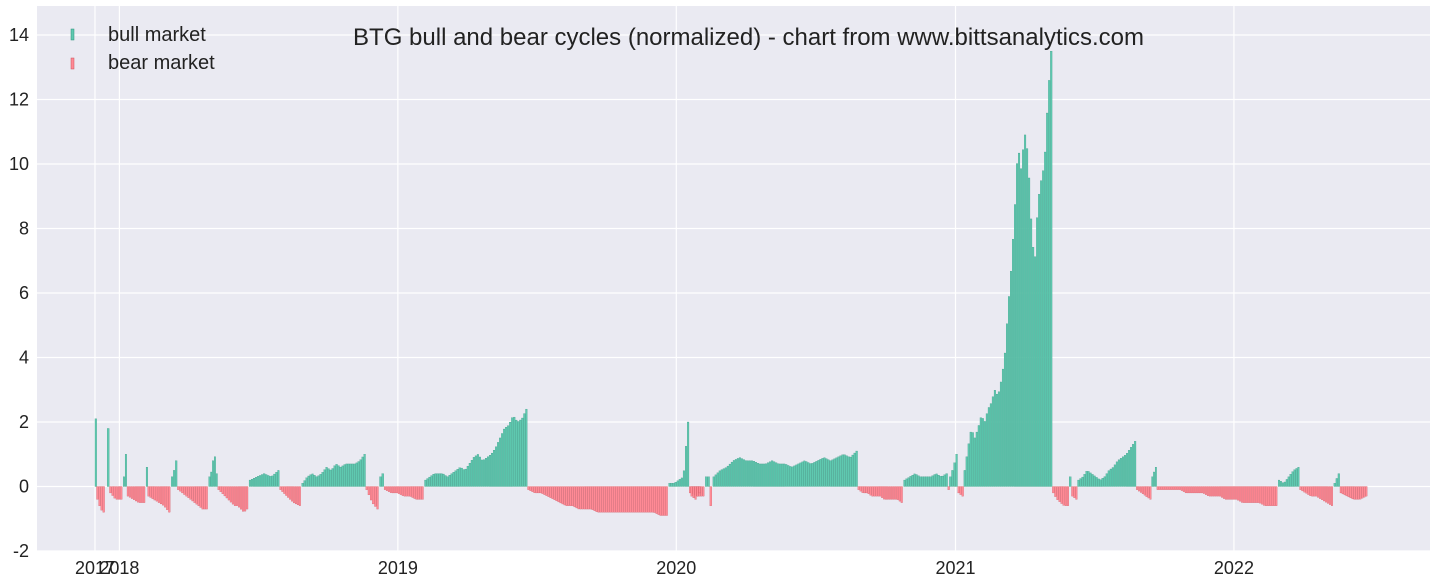  What do you see at coordinates (161, 63) in the screenshot?
I see `legend-bear-label: bear market` at bounding box center [161, 63].